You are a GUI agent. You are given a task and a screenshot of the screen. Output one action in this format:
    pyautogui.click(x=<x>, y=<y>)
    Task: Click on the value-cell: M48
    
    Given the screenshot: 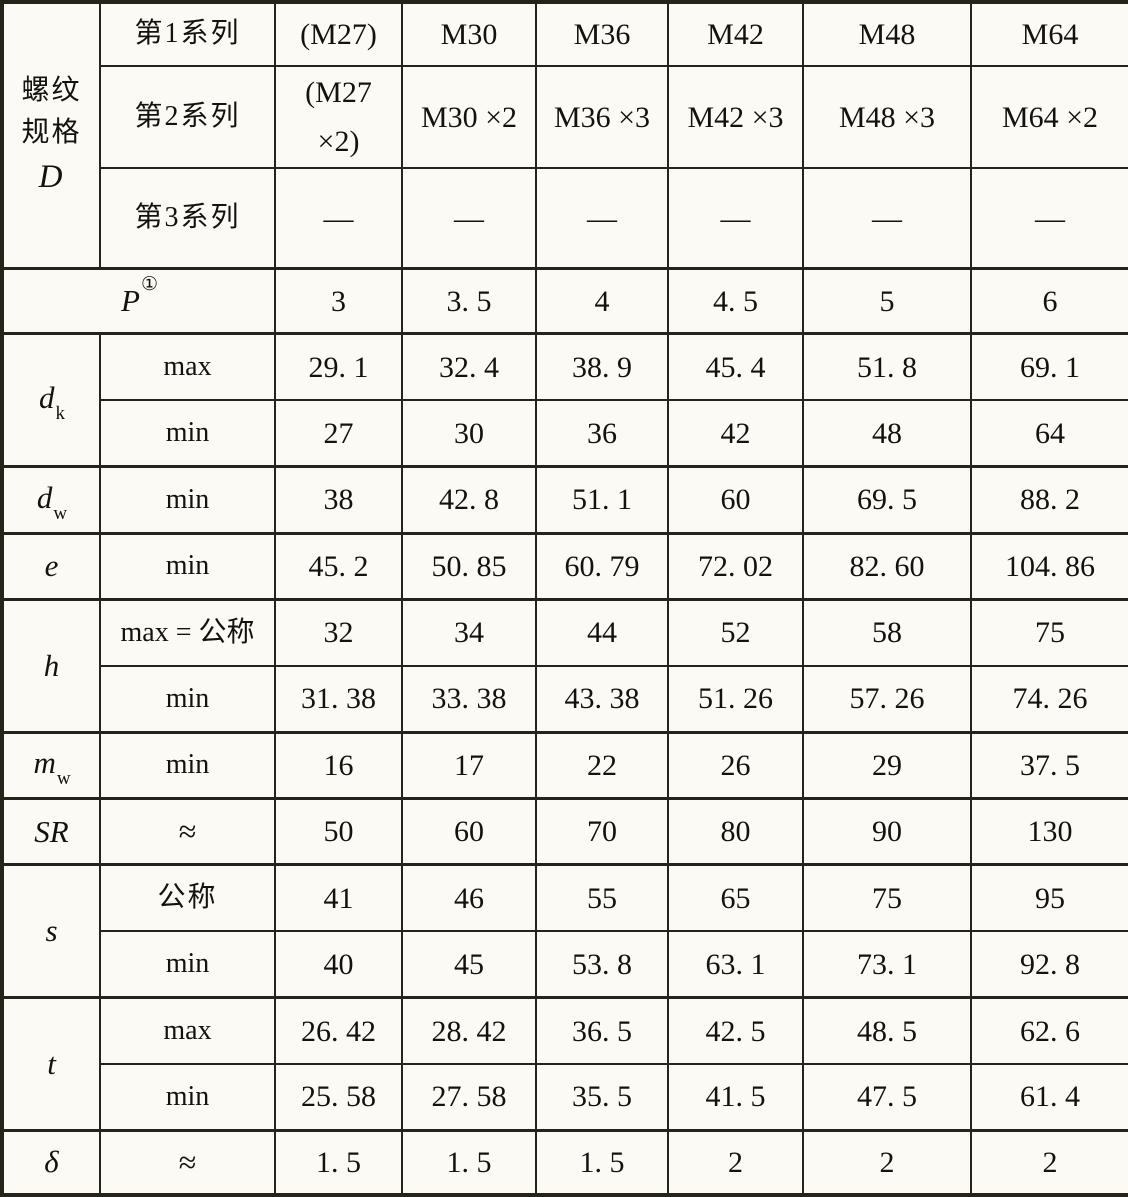 What is the action you would take?
    pyautogui.click(x=887, y=34)
    